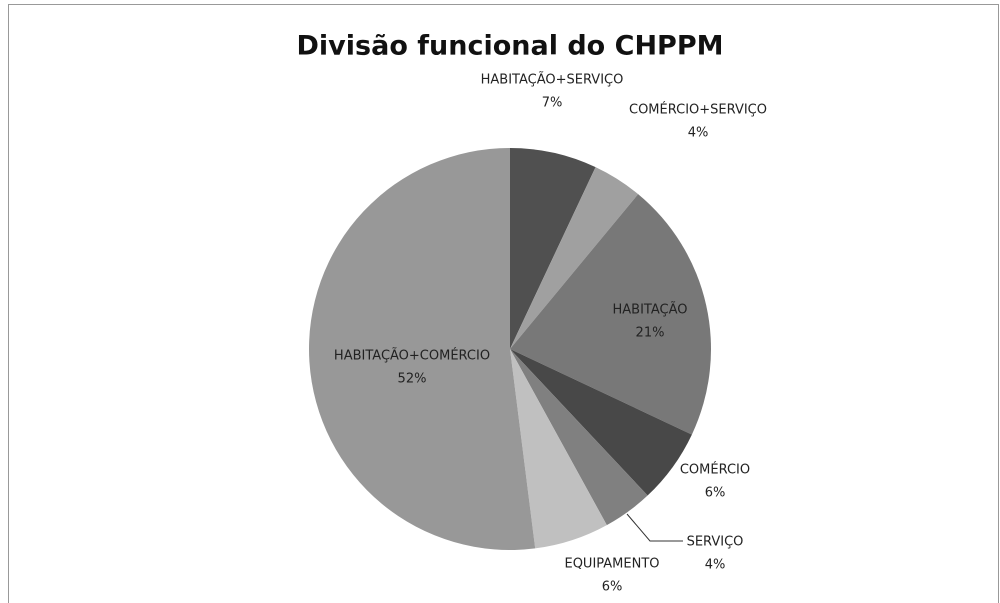 This screenshot has width=1000, height=603. Describe the element at coordinates (412, 379) in the screenshot. I see `slice-value-label: 52%` at that location.